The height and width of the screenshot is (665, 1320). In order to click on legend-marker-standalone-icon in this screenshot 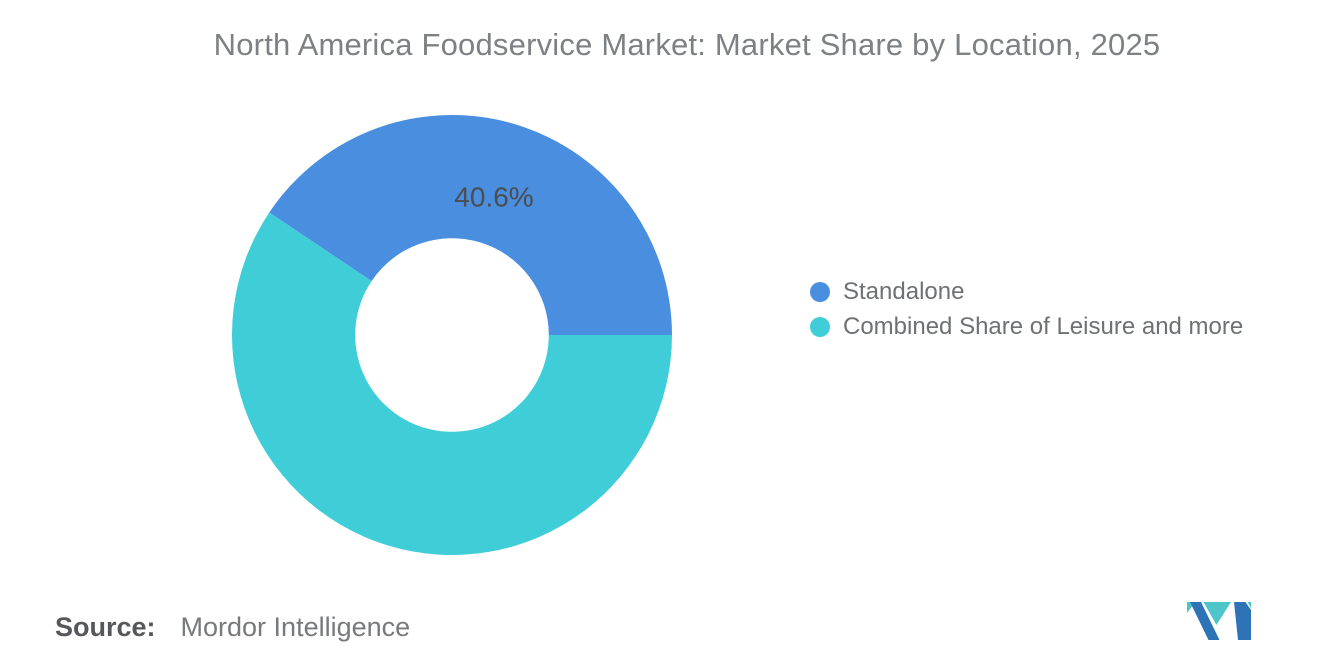, I will do `click(820, 292)`.